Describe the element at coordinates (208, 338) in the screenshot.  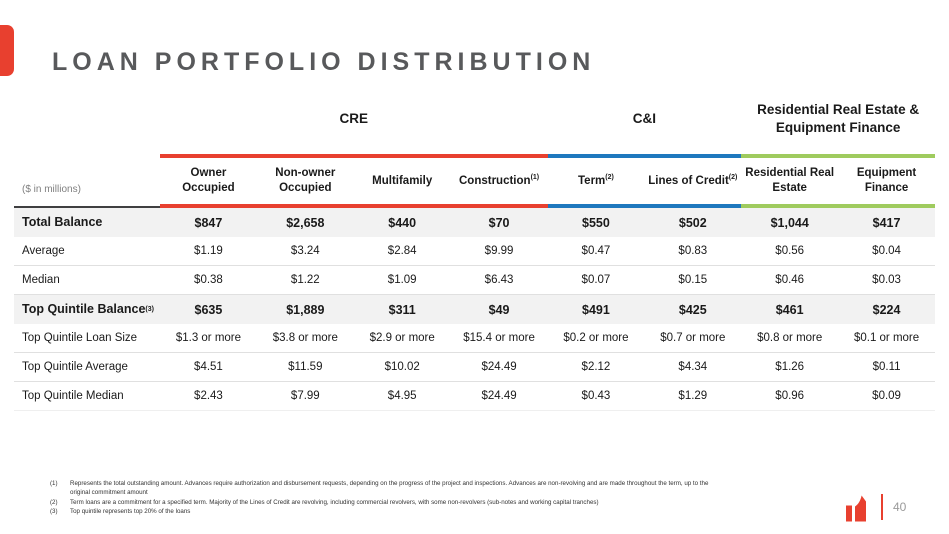
I see `table-cell: $1.3 or more` at that location.